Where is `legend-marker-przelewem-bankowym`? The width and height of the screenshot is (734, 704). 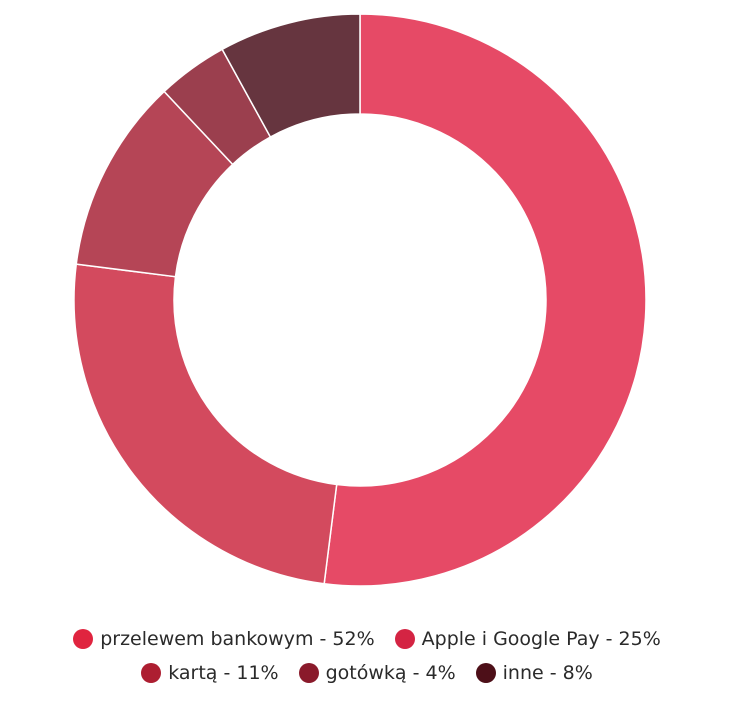 legend-marker-przelewem-bankowym is located at coordinates (83, 639).